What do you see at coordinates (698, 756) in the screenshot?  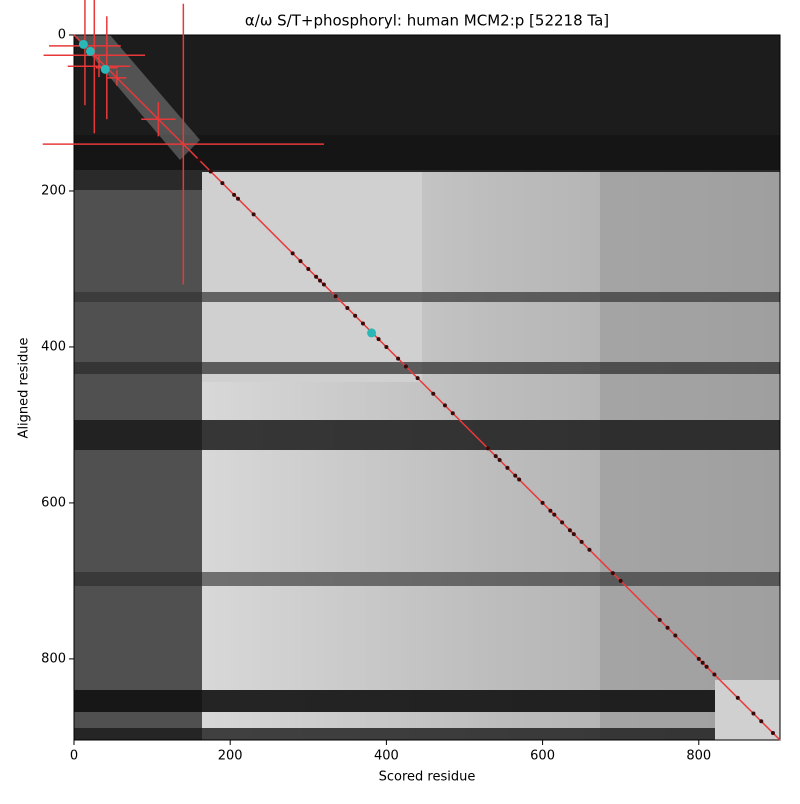 I see `x-tick-label: 800` at bounding box center [698, 756].